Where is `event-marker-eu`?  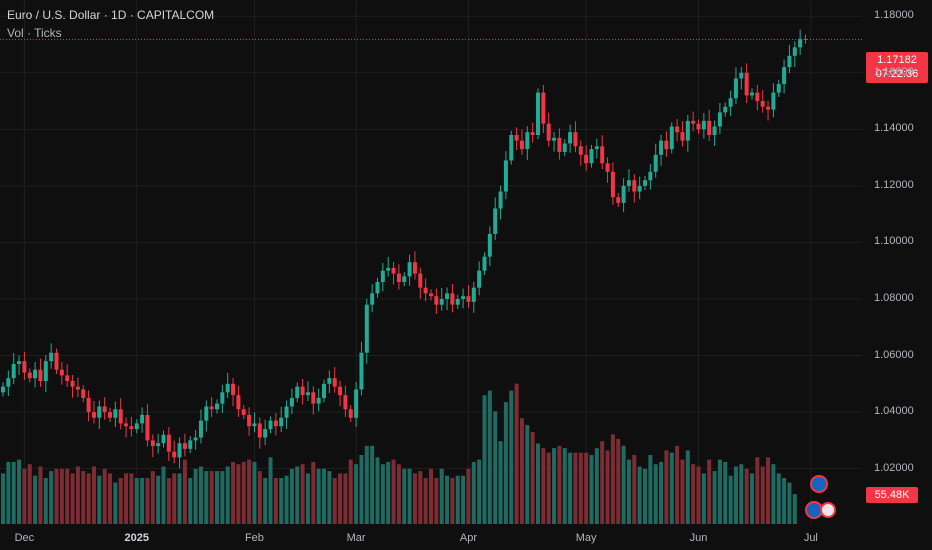 event-marker-eu is located at coordinates (819, 484).